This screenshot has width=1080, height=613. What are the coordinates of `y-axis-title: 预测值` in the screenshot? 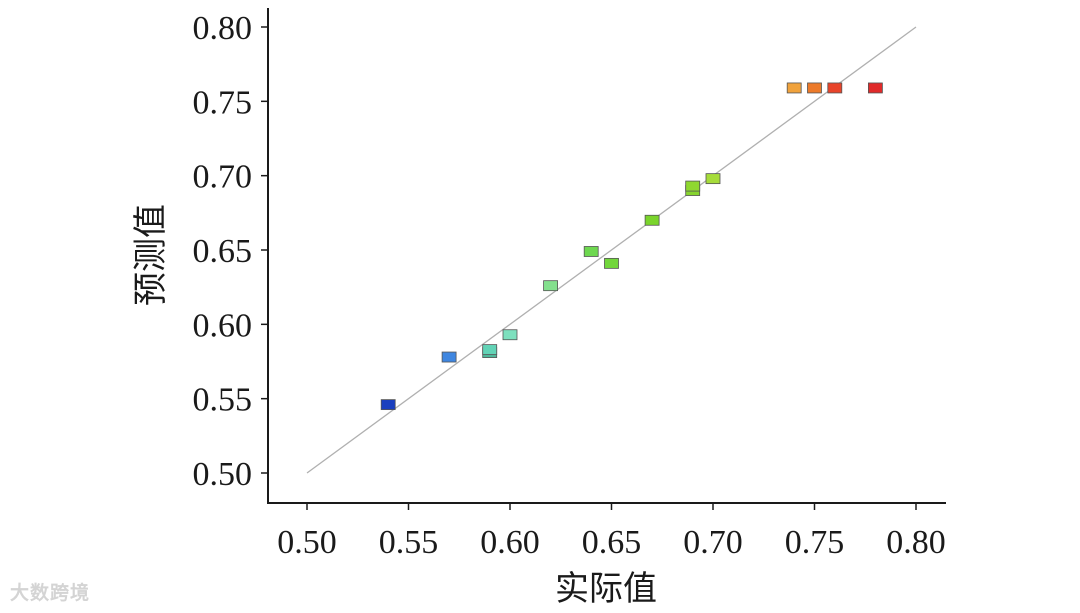 It's located at (151, 255).